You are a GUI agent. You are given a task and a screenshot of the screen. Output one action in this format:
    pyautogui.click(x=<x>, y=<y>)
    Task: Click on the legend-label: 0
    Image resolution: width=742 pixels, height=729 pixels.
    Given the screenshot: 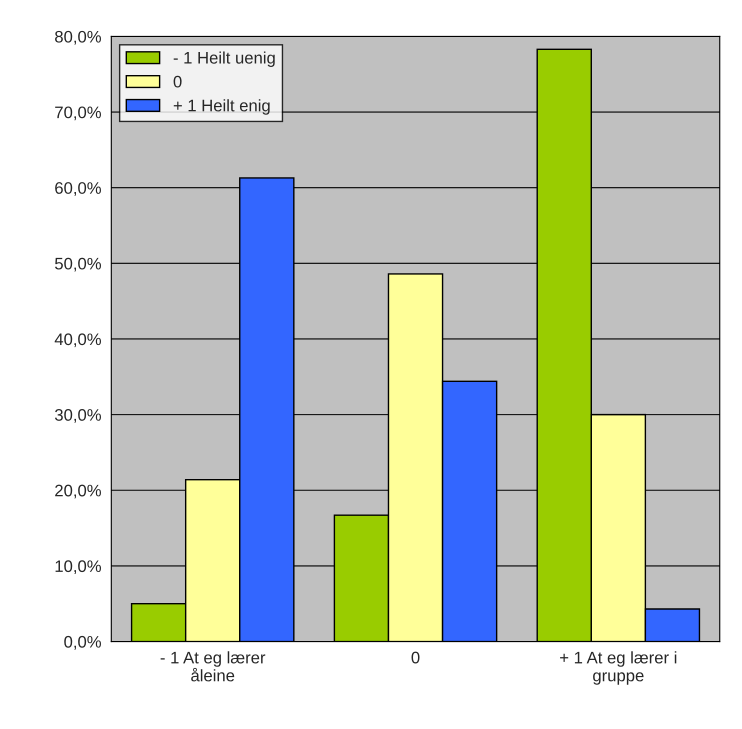 What is the action you would take?
    pyautogui.click(x=178, y=82)
    